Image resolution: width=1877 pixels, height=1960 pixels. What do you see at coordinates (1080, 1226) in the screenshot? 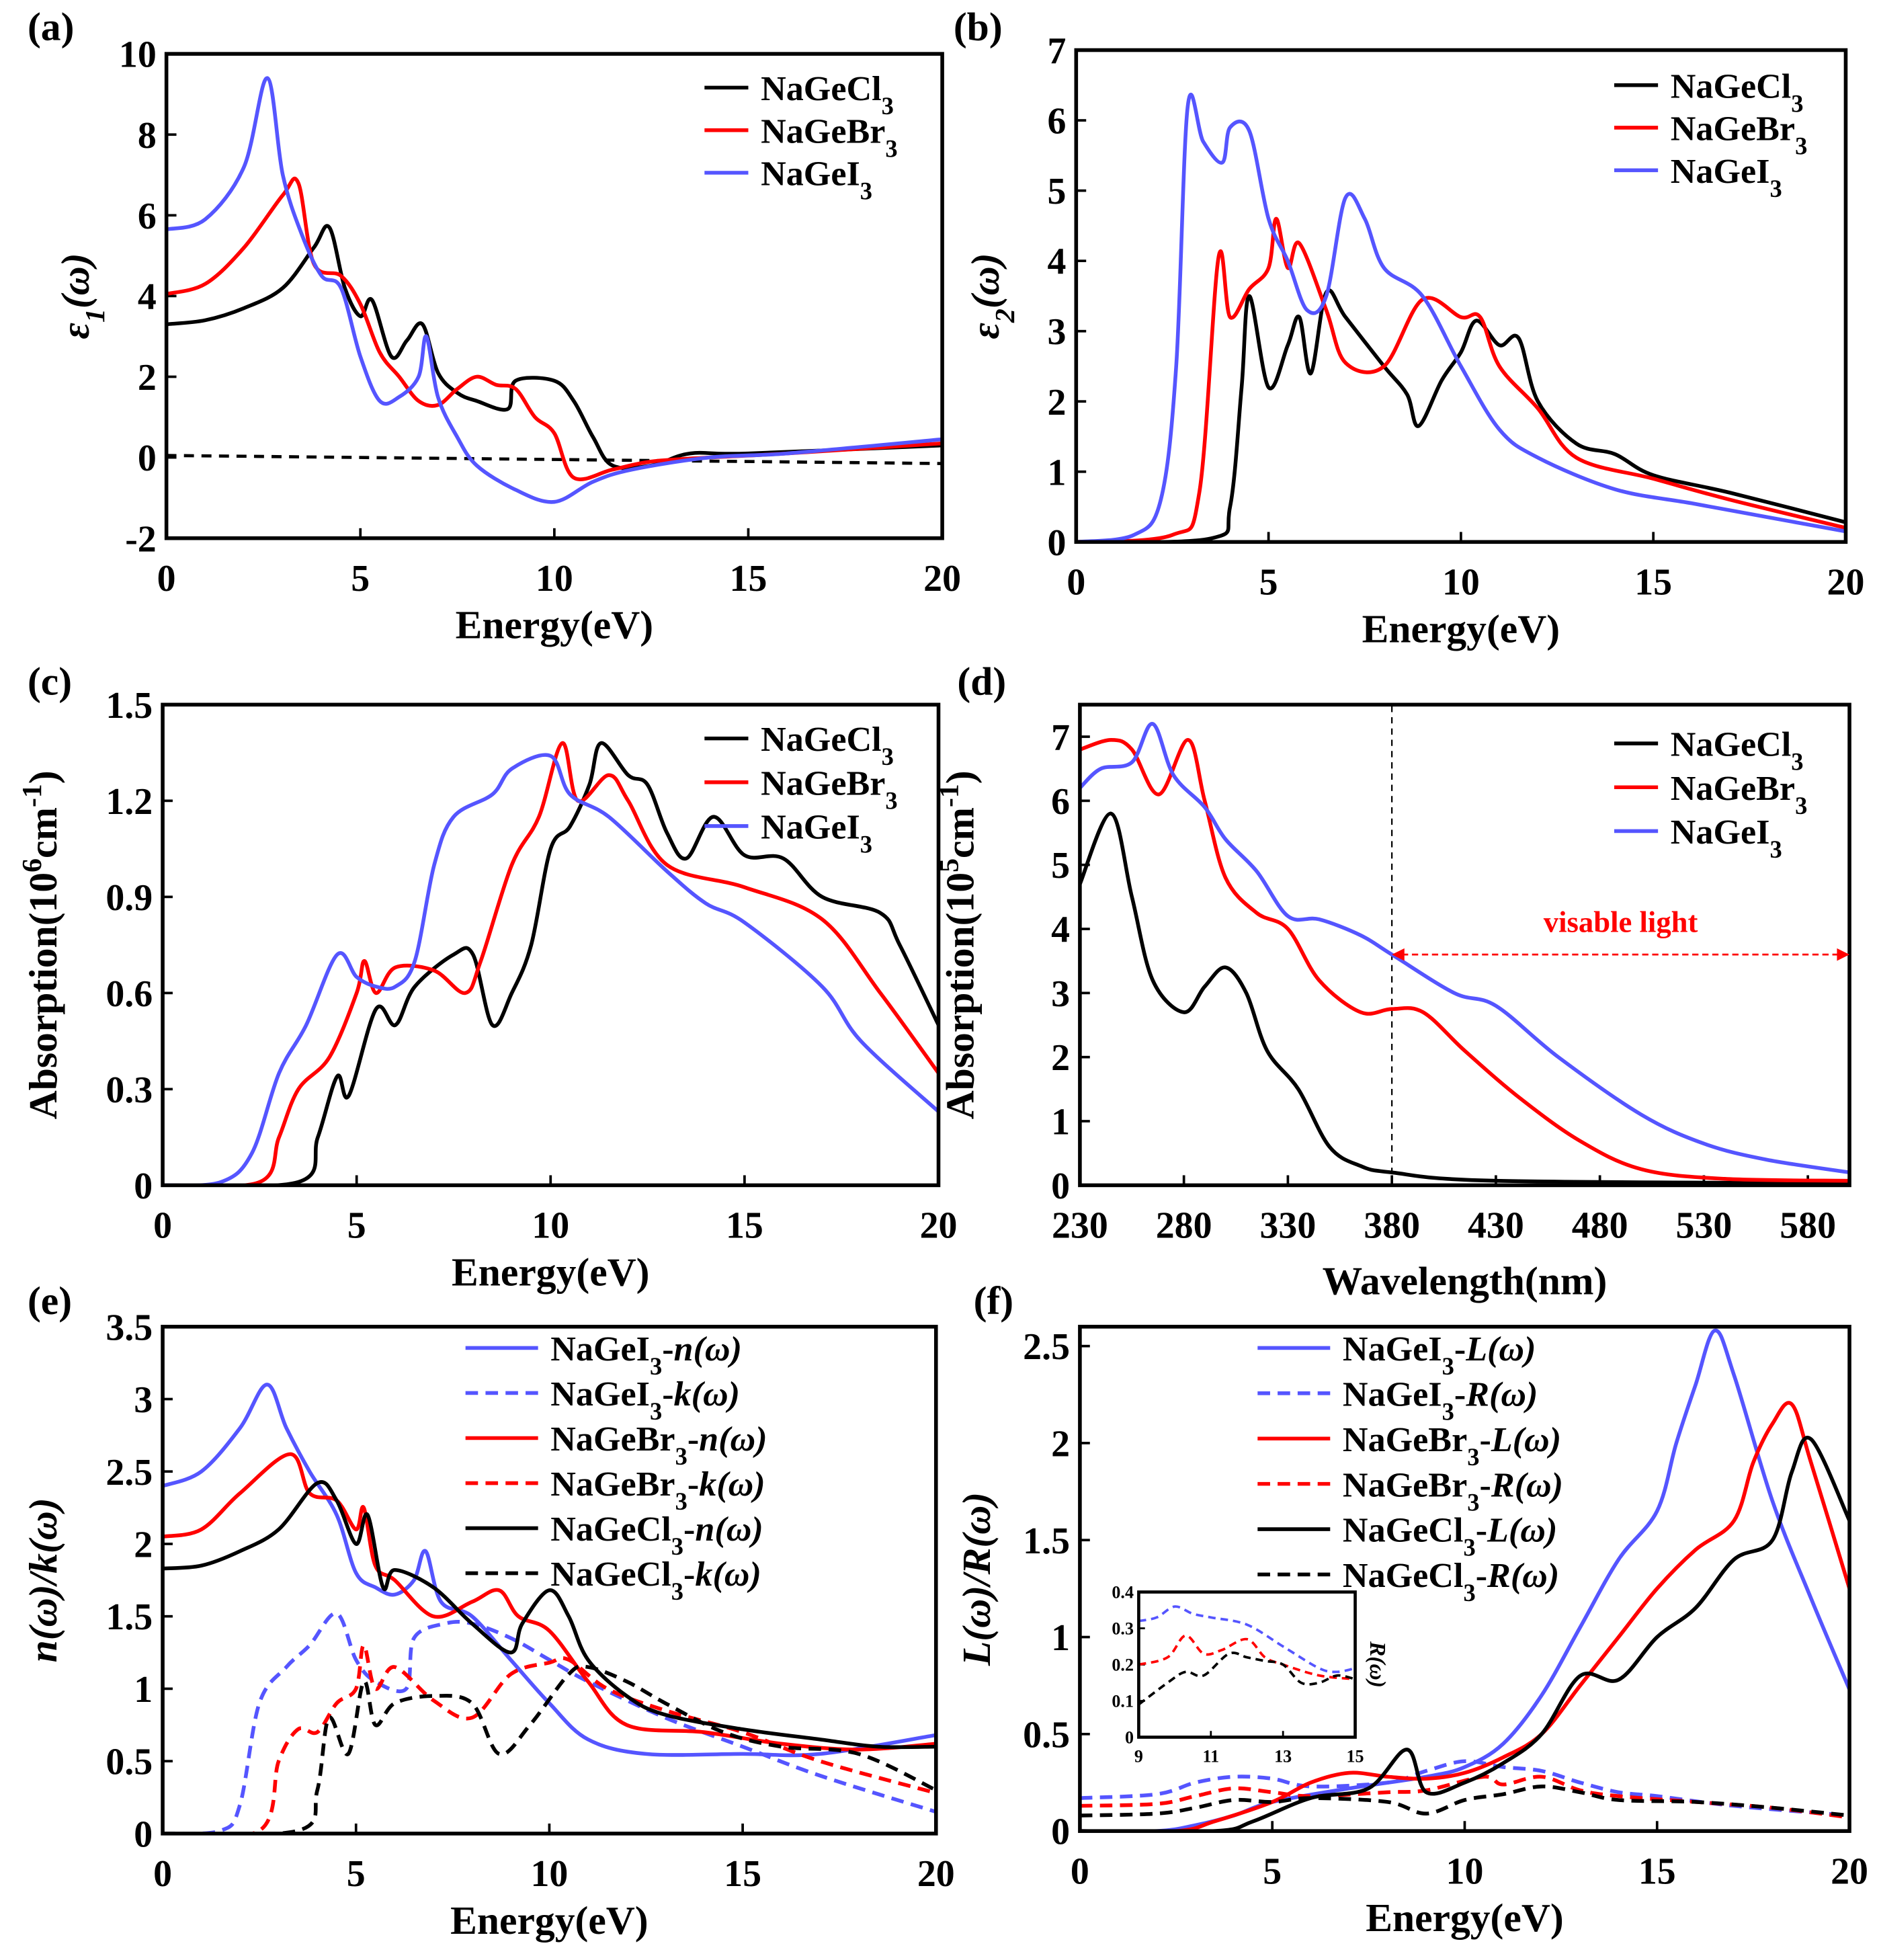
I see `x-tick-label: 230` at bounding box center [1080, 1226].